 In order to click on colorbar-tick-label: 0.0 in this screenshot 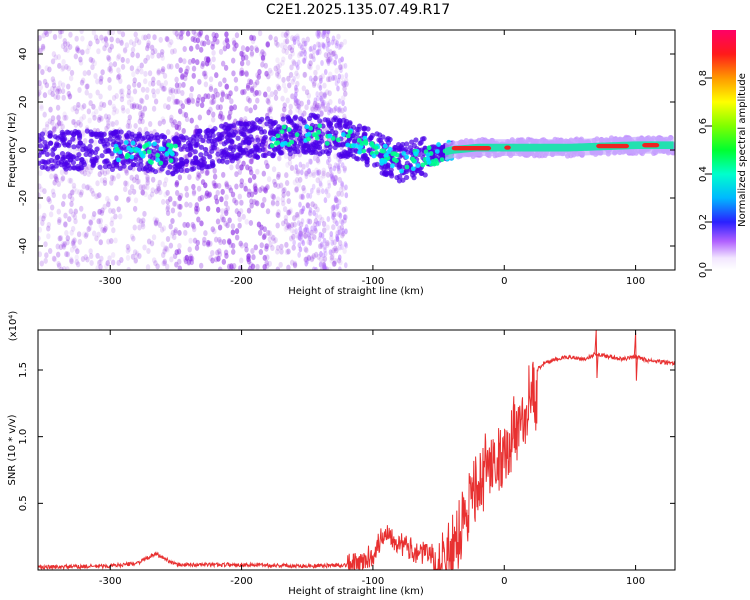, I will do `click(703, 270)`.